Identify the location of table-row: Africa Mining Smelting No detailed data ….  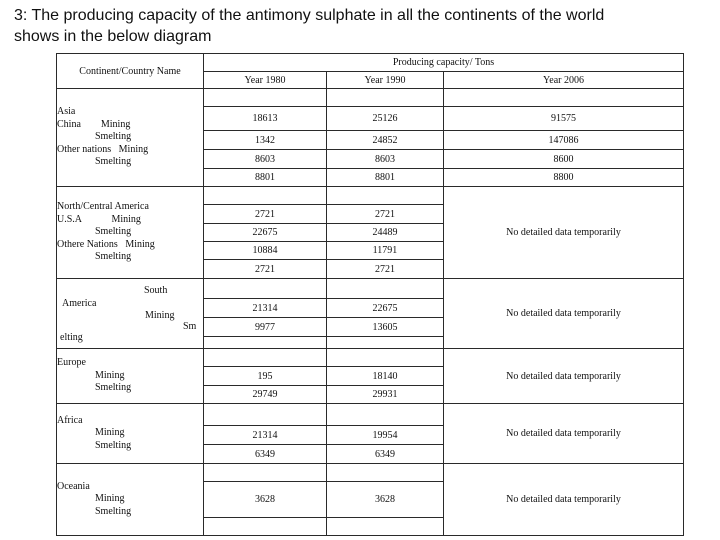
(370, 433).